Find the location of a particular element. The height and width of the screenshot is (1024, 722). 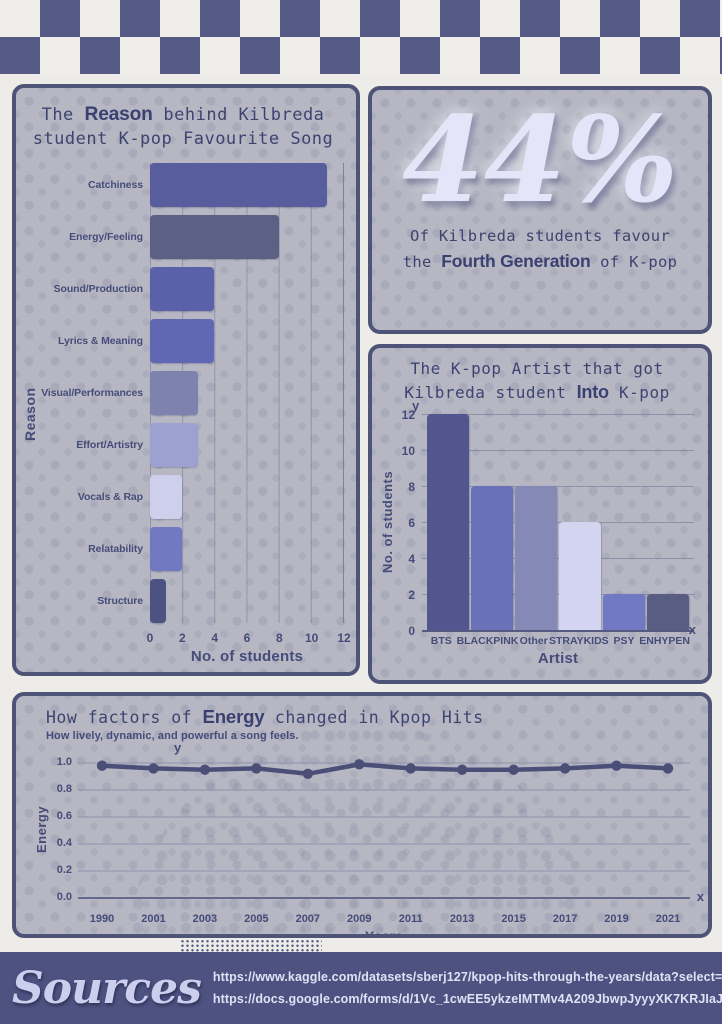

energy-ytick-col: 0.0 0.2 0.4 0.6 0.8 1.0 is located at coordinates (63, 828).